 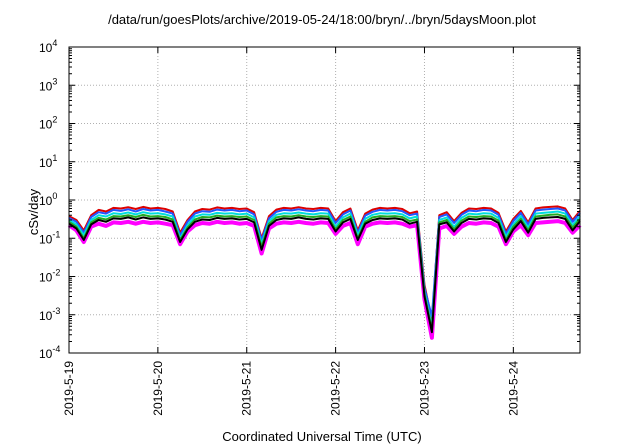 What do you see at coordinates (48, 199) in the screenshot?
I see `y-tick-label: 10⁰` at bounding box center [48, 199].